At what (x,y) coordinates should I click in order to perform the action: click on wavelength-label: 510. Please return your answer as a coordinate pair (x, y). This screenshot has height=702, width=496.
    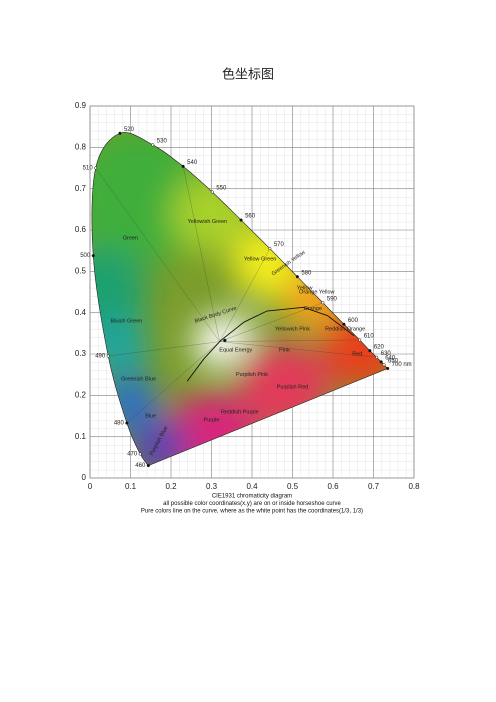
    Looking at the image, I should click on (88, 169).